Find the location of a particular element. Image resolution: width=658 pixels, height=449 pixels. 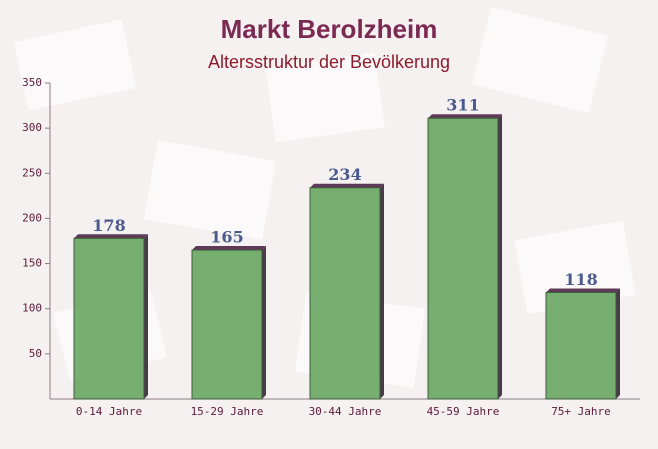

y-tick-label: 200 is located at coordinates (32, 217).